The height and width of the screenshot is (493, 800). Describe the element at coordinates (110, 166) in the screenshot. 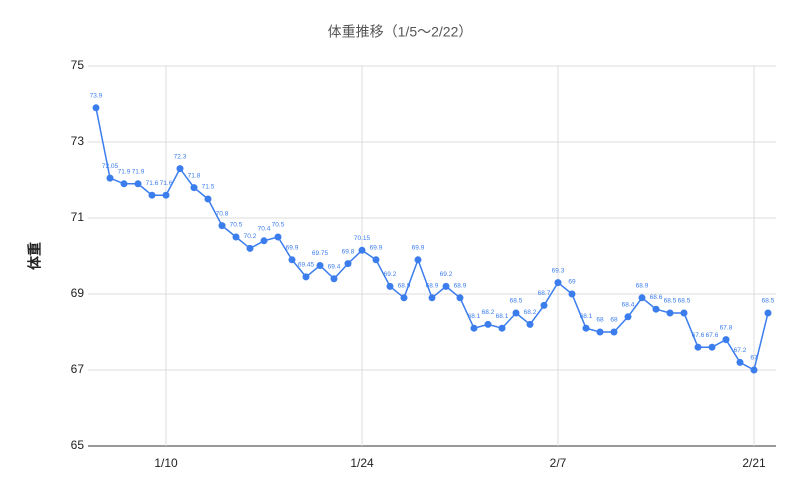

I see `data-label: 72.05` at that location.